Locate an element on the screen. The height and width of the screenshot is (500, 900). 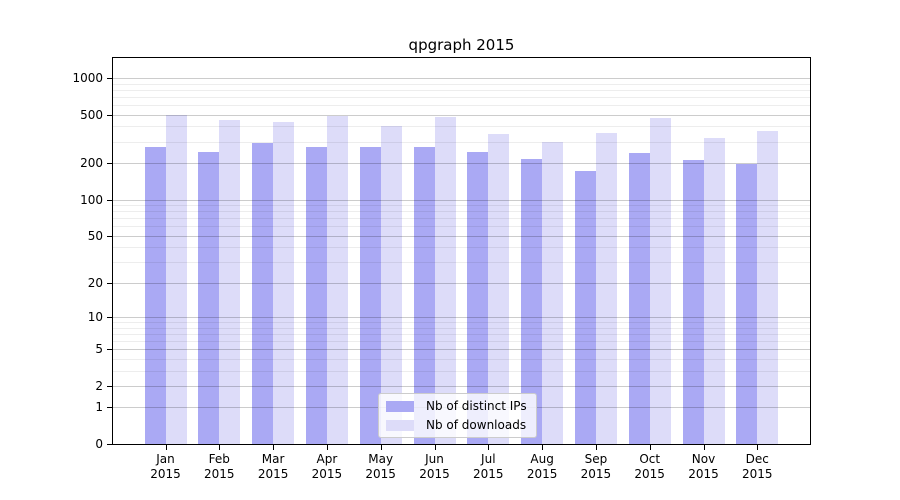
bar-downloads-feb is located at coordinates (230, 281).